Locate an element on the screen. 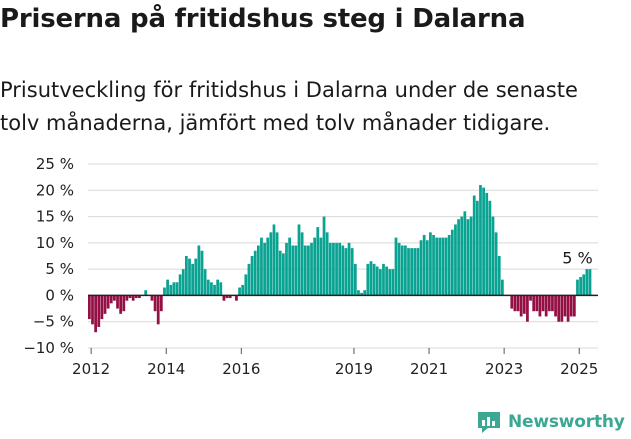 The image size is (631, 439). y-tick-label: 0 % is located at coordinates (59, 295).